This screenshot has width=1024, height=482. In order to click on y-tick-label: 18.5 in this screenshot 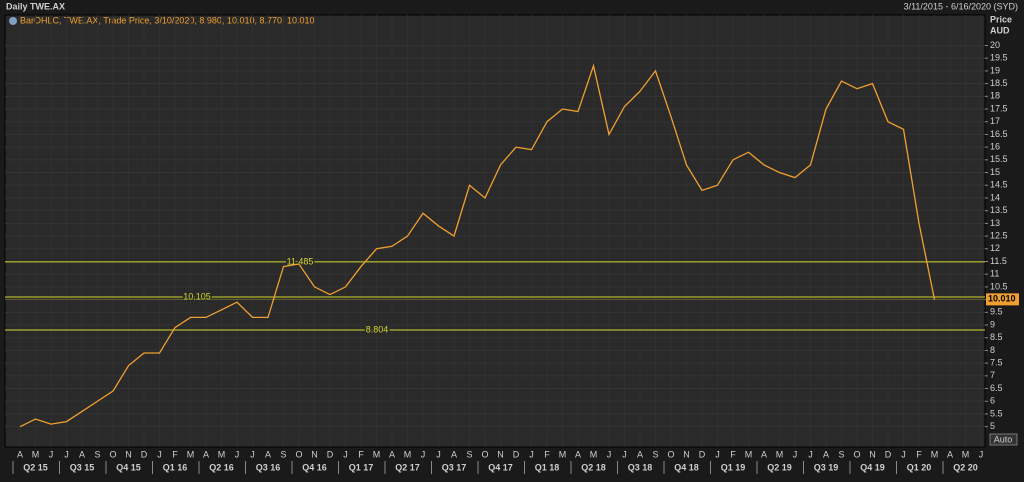, I will do `click(999, 83)`.